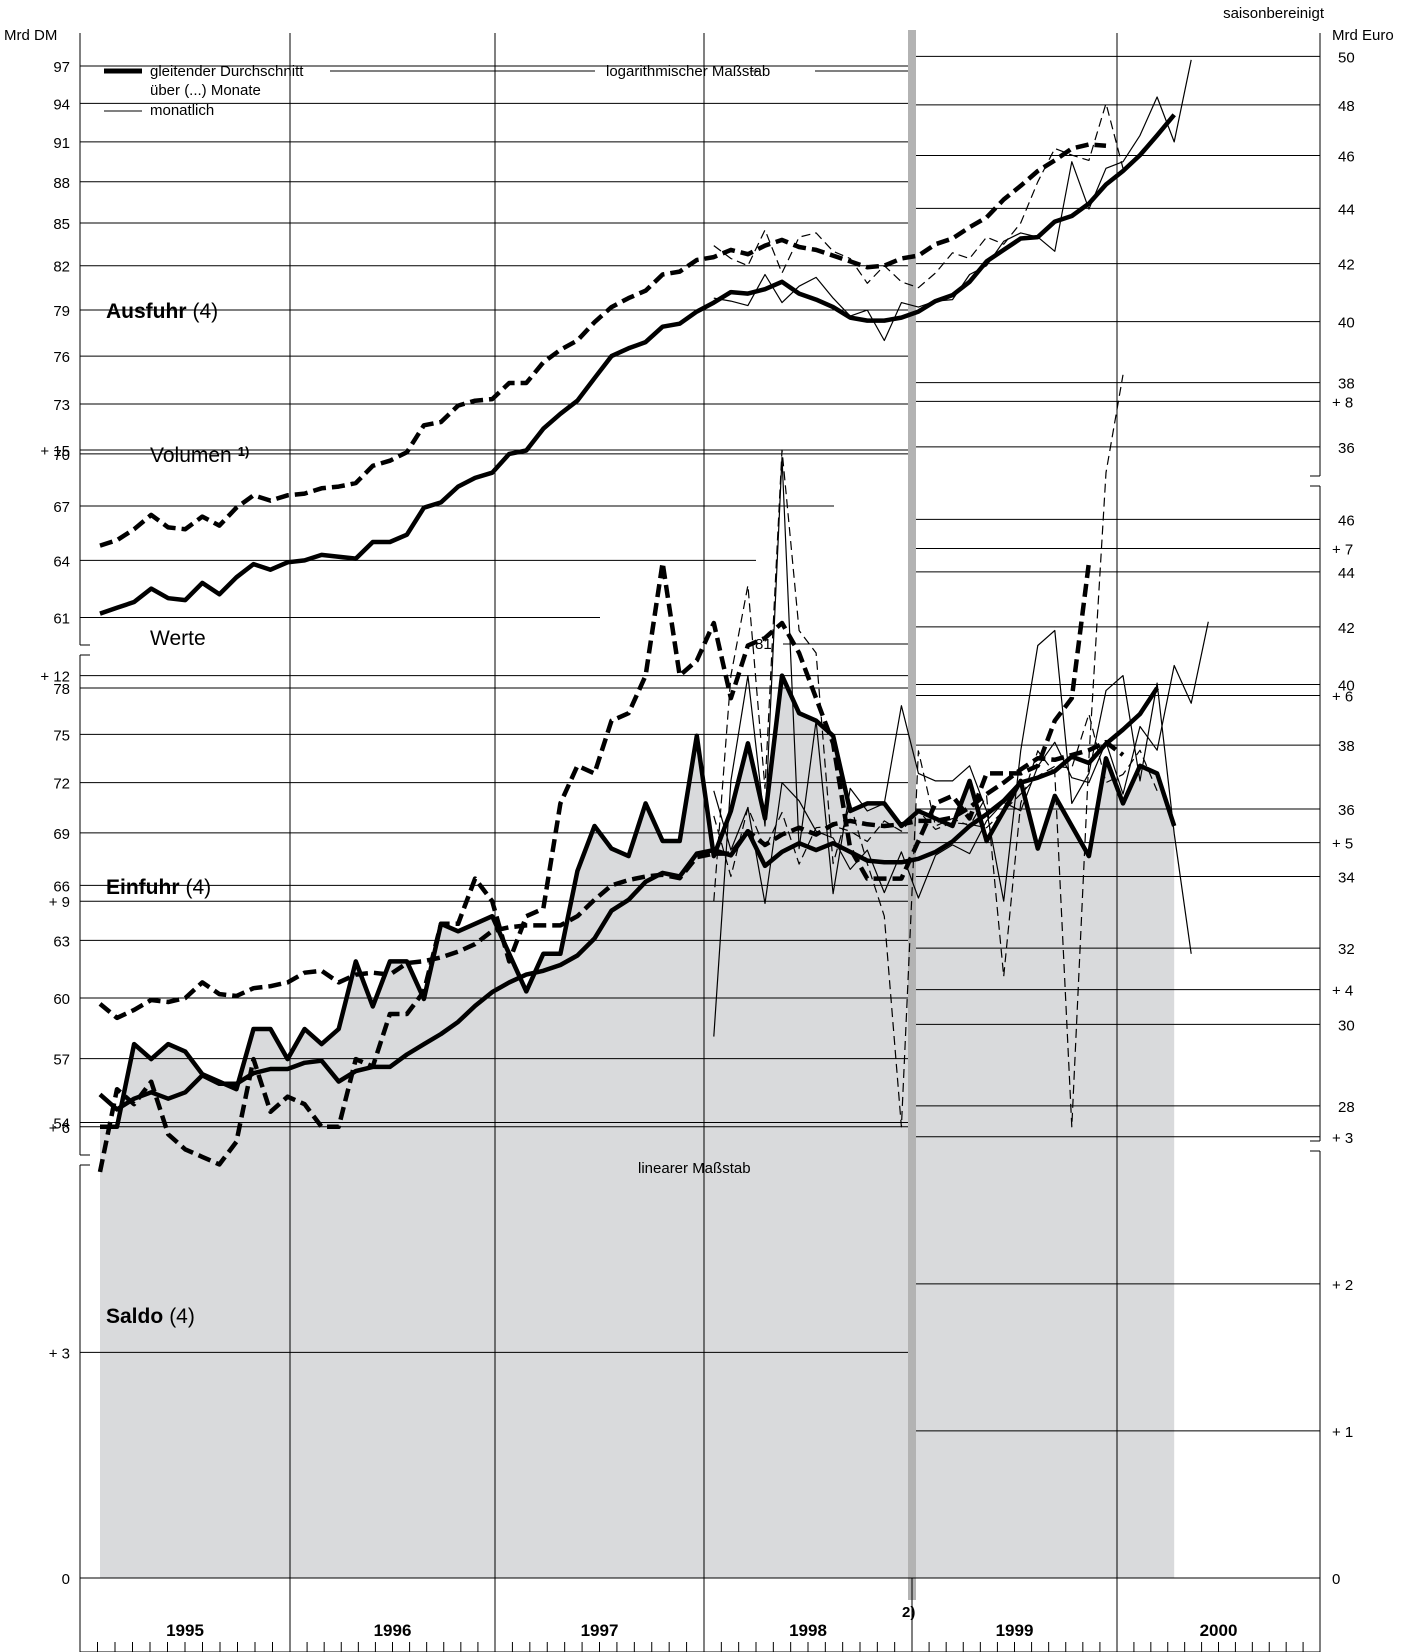 This screenshot has width=1423, height=1652. I want to click on ausfuhr-left-tick: 67, so click(61, 507).